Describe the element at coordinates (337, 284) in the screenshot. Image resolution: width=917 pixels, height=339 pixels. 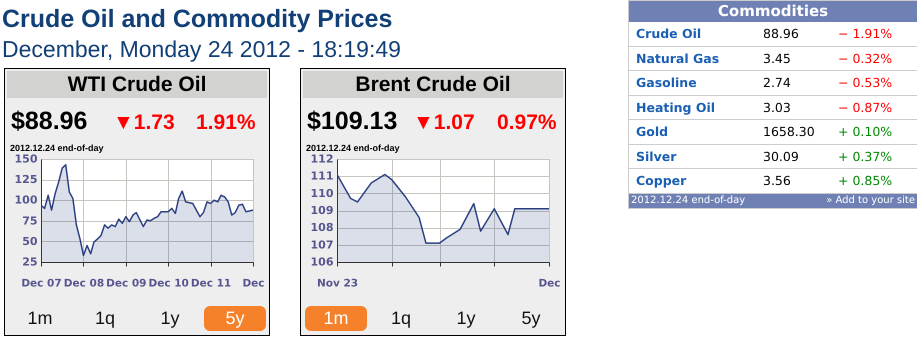
I see `x-tick-label: Nov 23` at that location.